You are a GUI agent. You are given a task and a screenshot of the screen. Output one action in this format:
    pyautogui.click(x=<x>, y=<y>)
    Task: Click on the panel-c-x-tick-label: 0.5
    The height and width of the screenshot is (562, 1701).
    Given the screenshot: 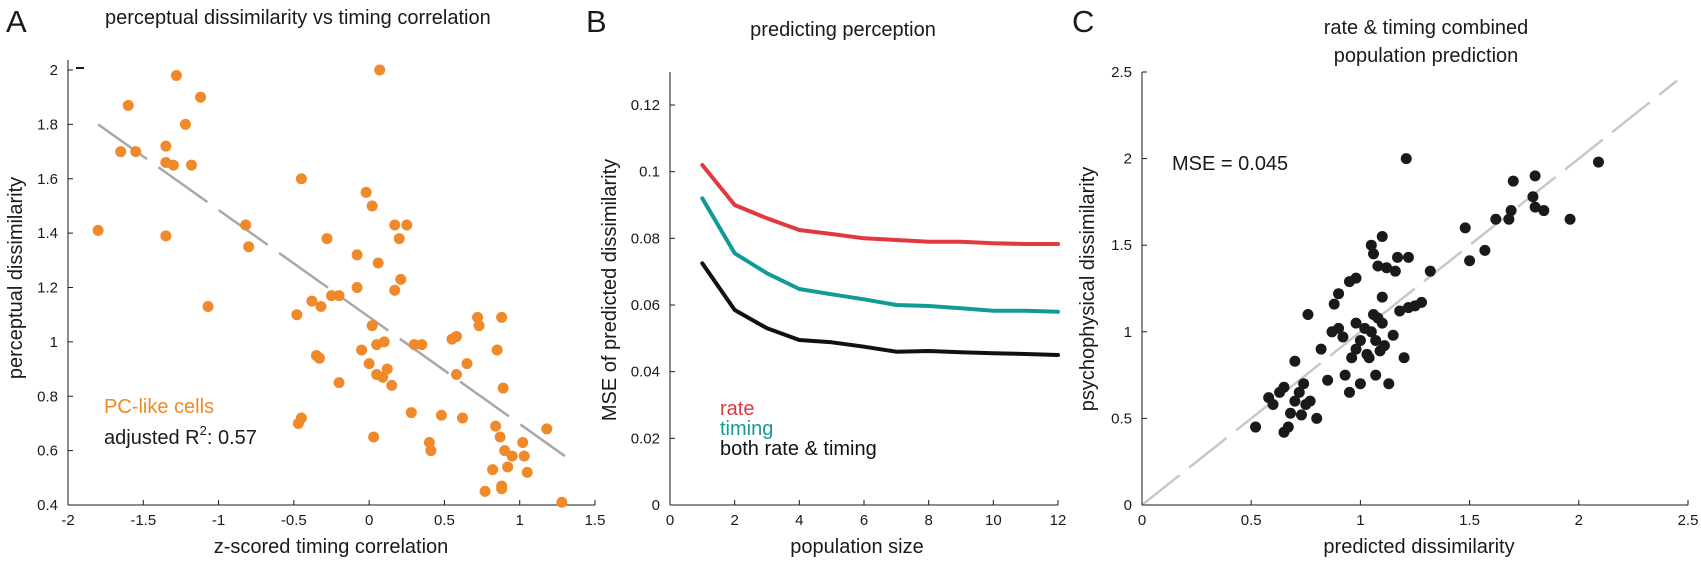 What is the action you would take?
    pyautogui.click(x=1251, y=520)
    